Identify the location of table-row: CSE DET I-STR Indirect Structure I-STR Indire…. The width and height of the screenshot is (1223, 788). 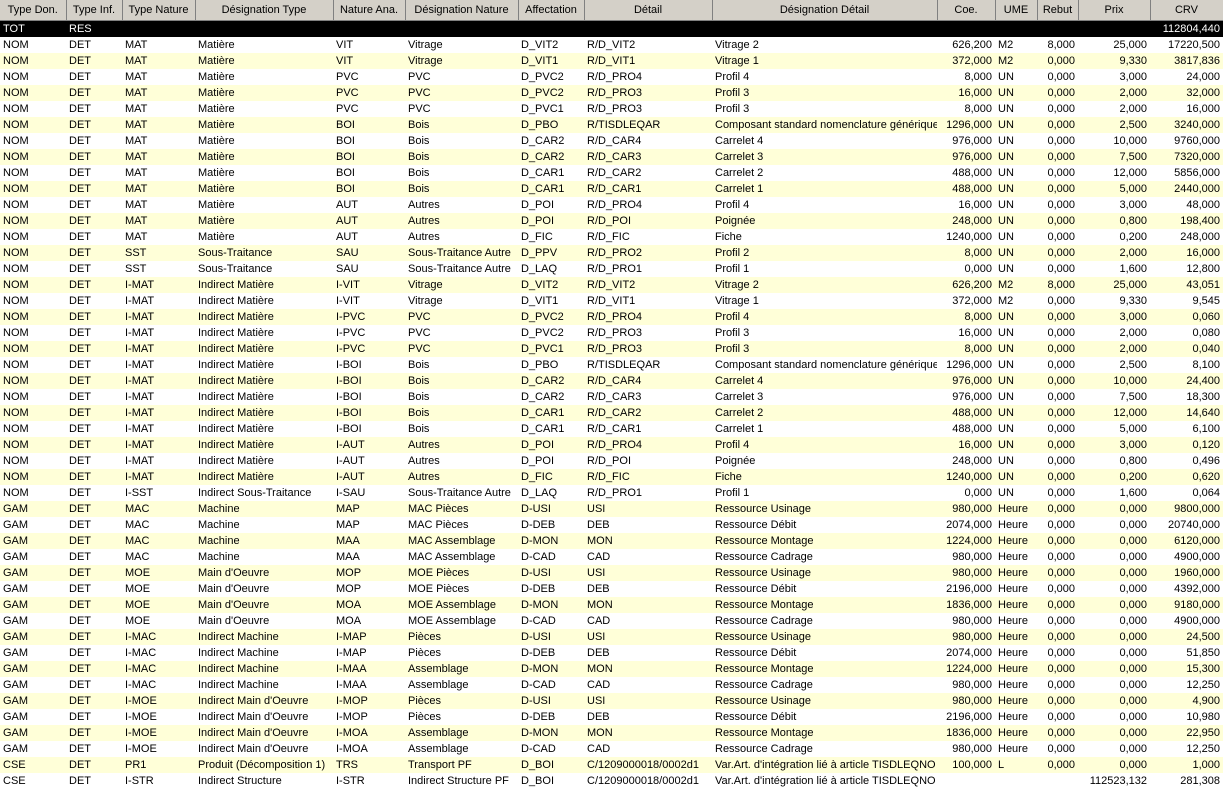
(611, 780).